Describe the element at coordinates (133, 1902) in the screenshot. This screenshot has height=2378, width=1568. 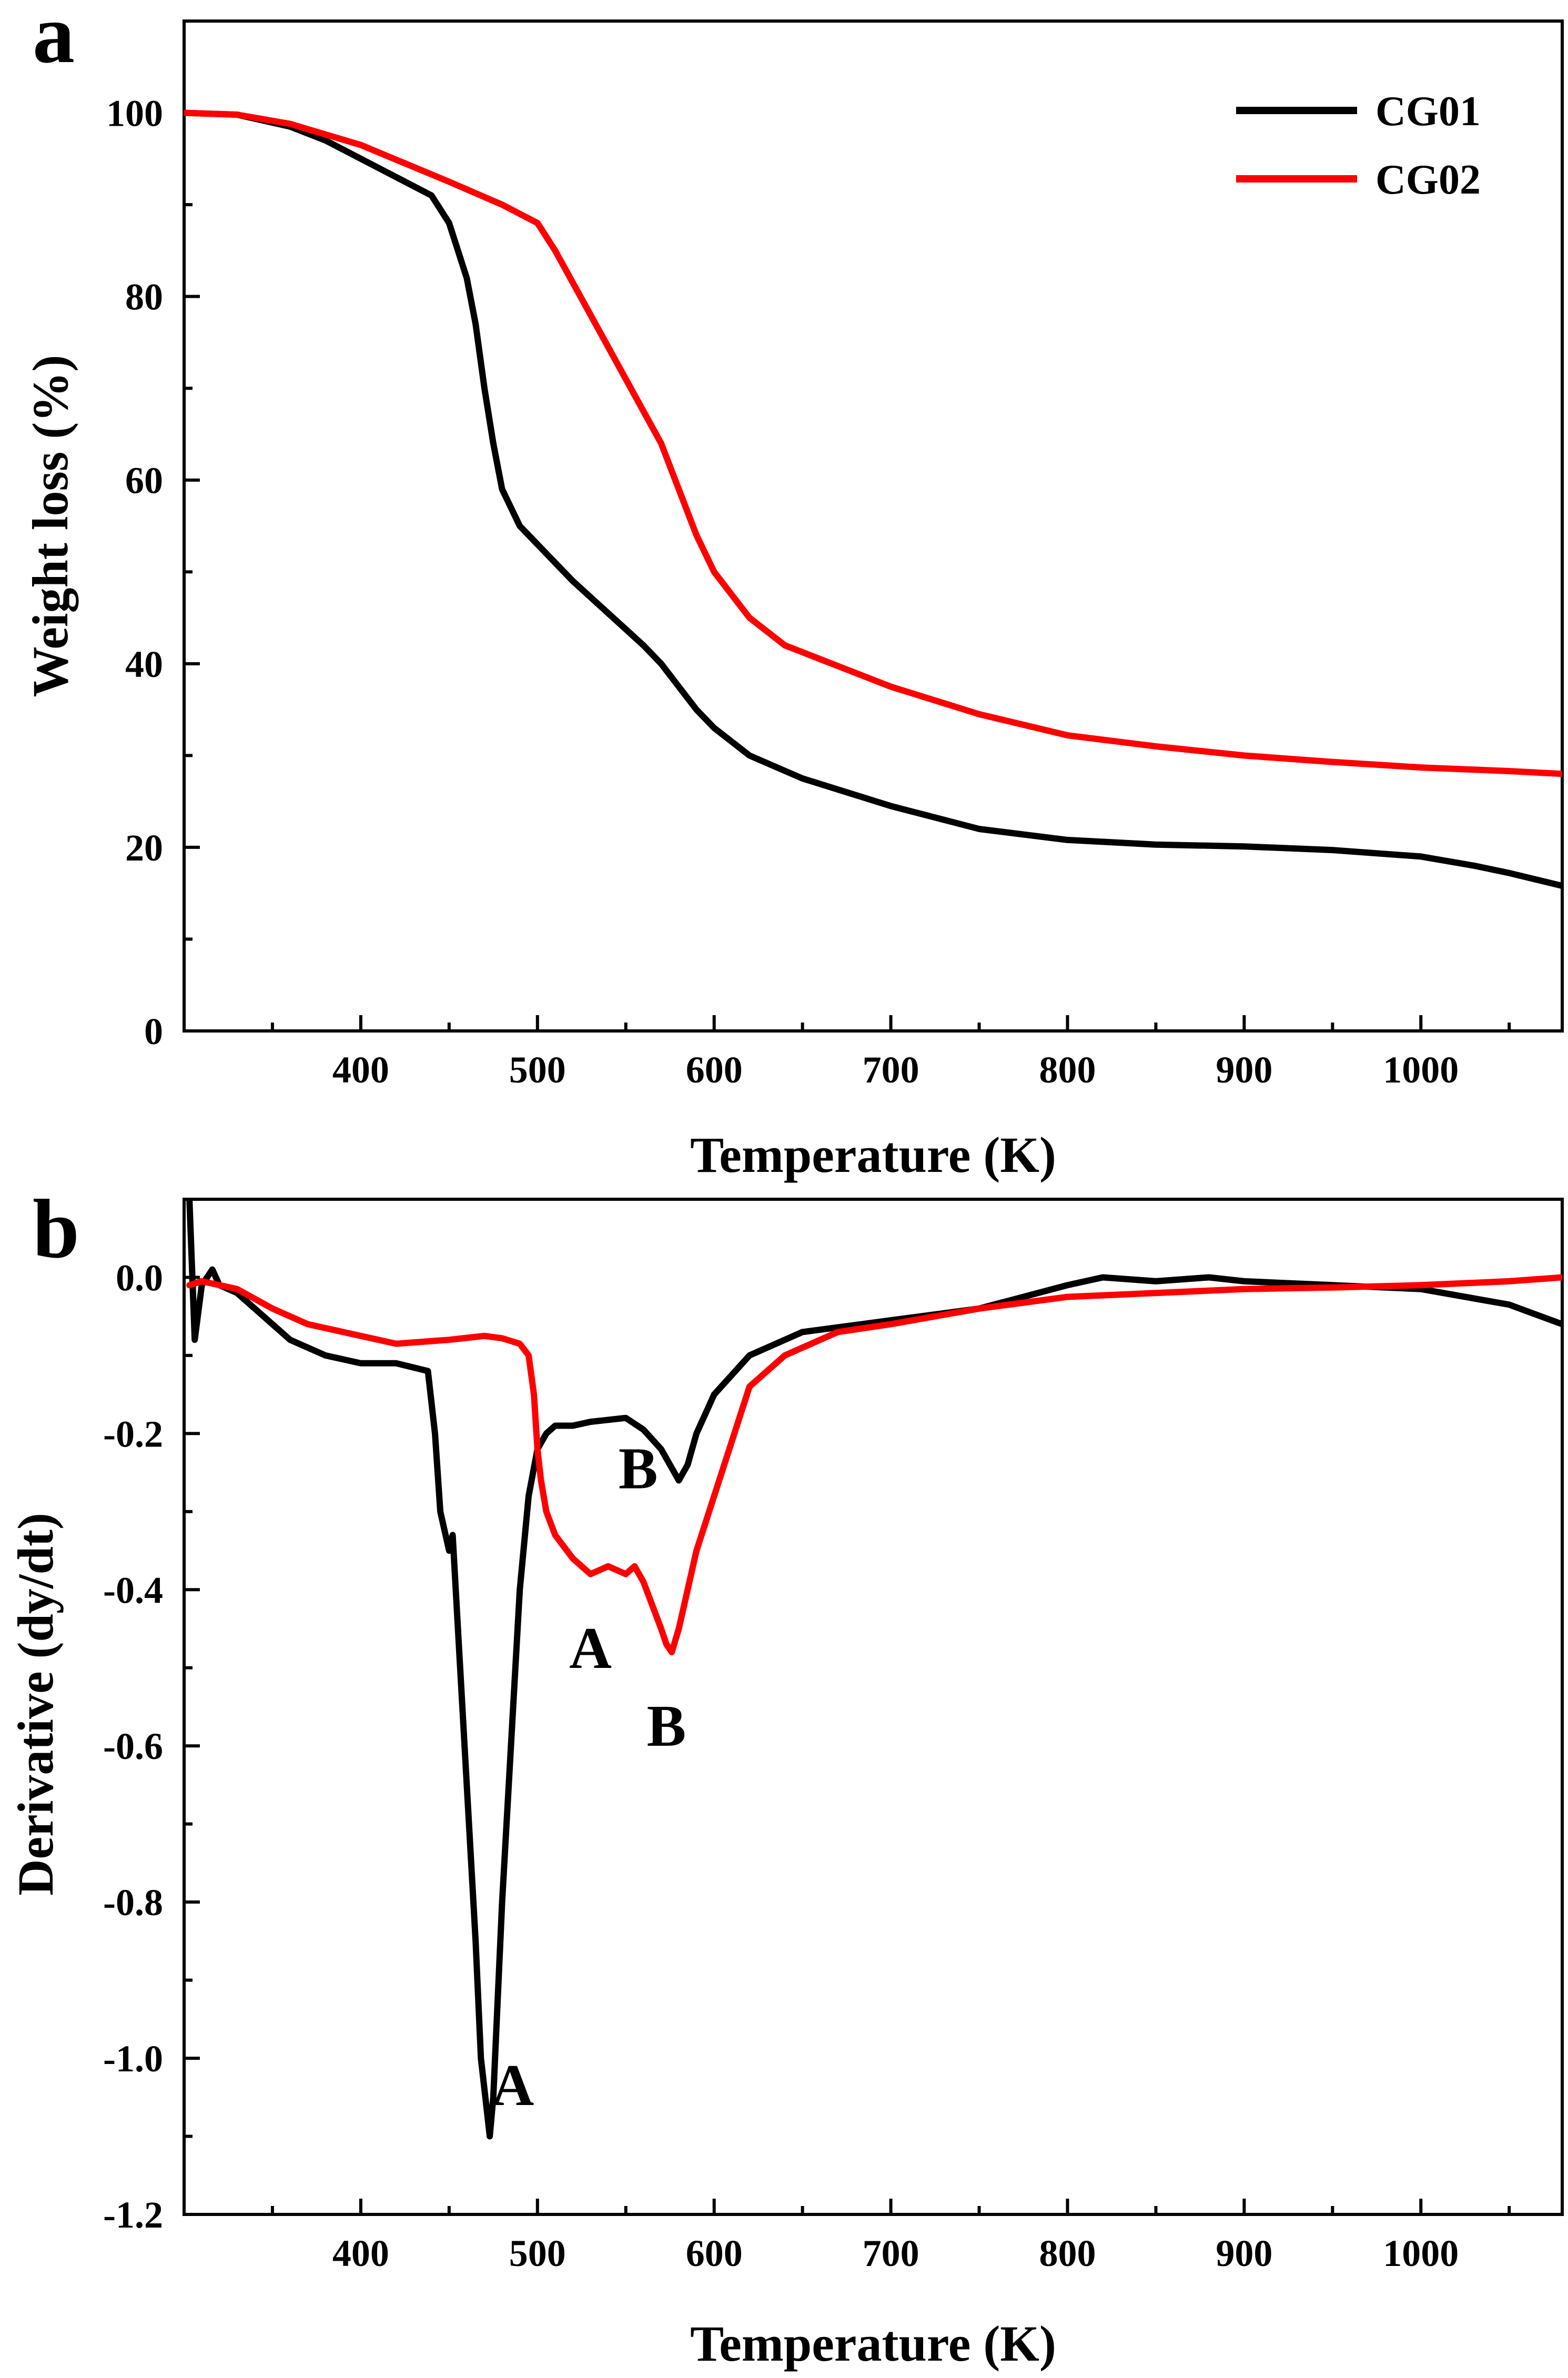
I see `y-tick-label: -0.8` at that location.